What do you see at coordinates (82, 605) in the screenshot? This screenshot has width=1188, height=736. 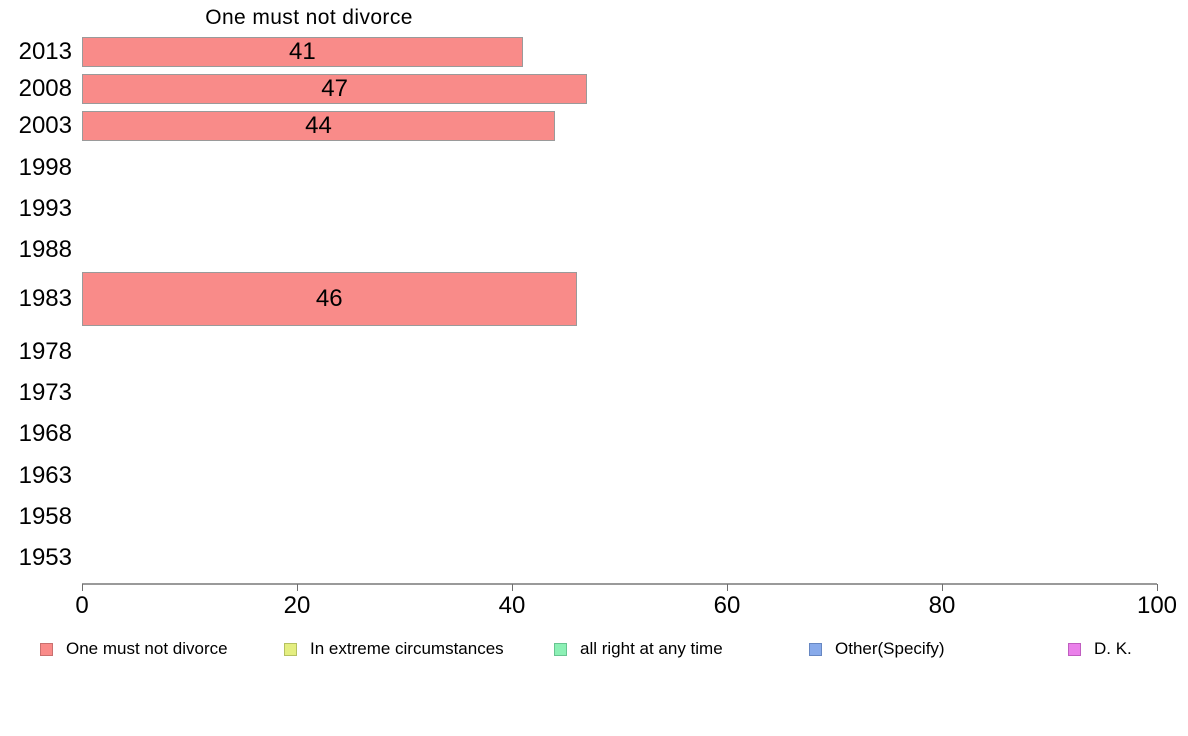 I see `x-tick-label: 0` at bounding box center [82, 605].